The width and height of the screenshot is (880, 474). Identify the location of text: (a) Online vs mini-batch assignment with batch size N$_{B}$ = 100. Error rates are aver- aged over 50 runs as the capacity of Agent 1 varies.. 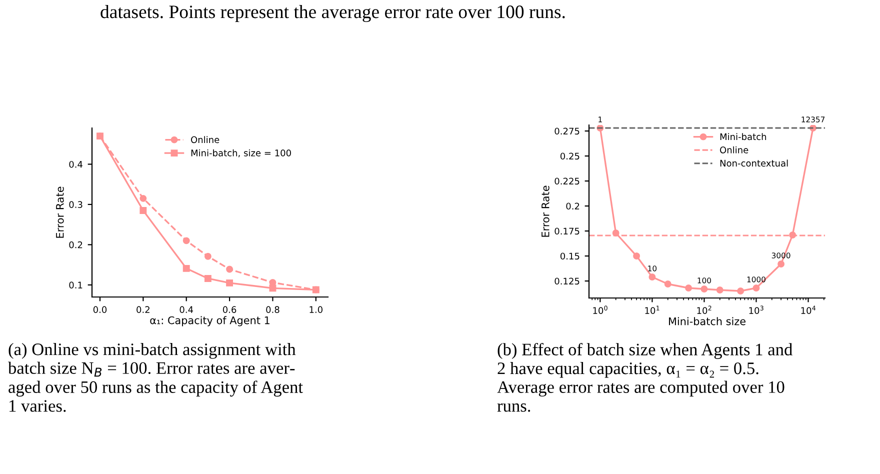
(155, 377).